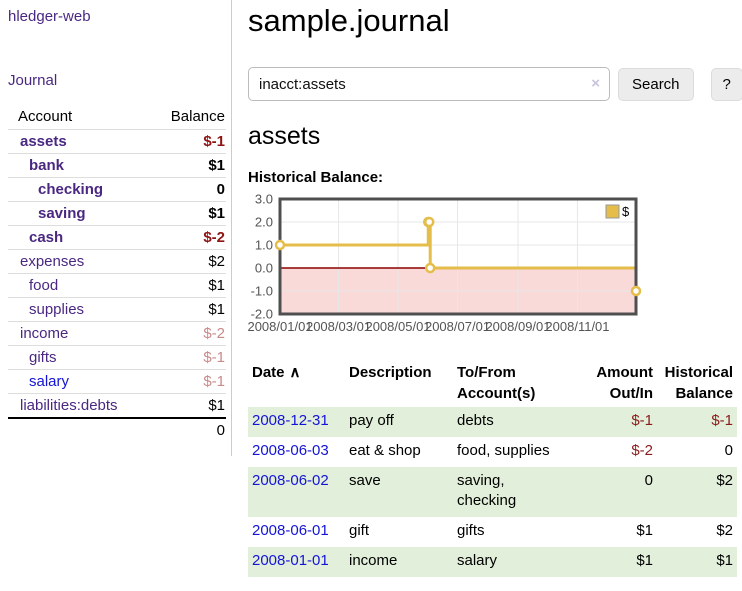  What do you see at coordinates (617, 422) in the screenshot?
I see `amount-cell: $-1` at bounding box center [617, 422].